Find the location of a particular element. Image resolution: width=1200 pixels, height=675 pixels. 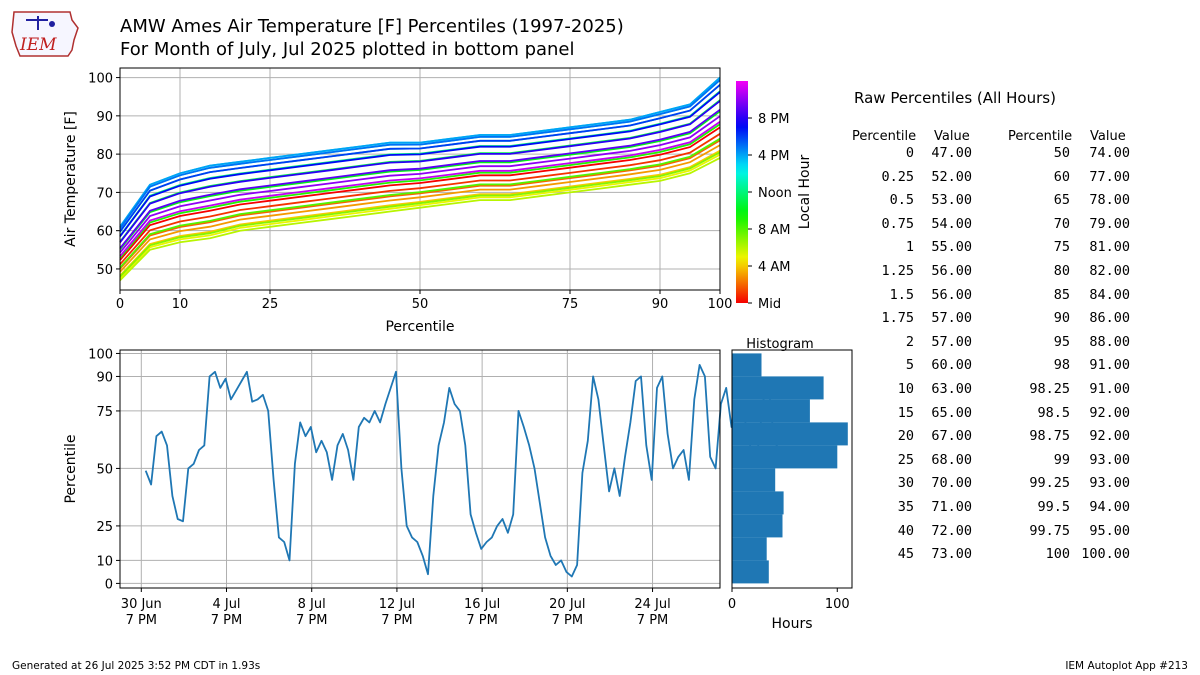

left-percentile-cell: 0.5 is located at coordinates (901, 200).